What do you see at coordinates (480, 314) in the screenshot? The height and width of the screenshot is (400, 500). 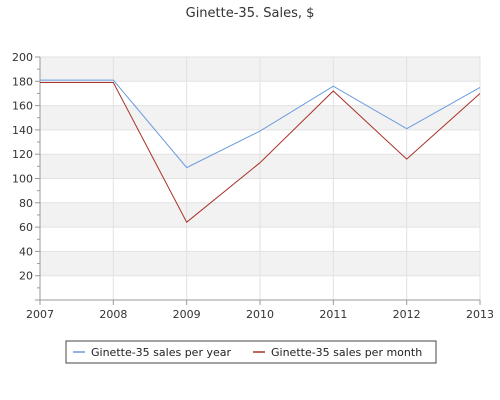 I see `x-tick-label: 2013` at bounding box center [480, 314].